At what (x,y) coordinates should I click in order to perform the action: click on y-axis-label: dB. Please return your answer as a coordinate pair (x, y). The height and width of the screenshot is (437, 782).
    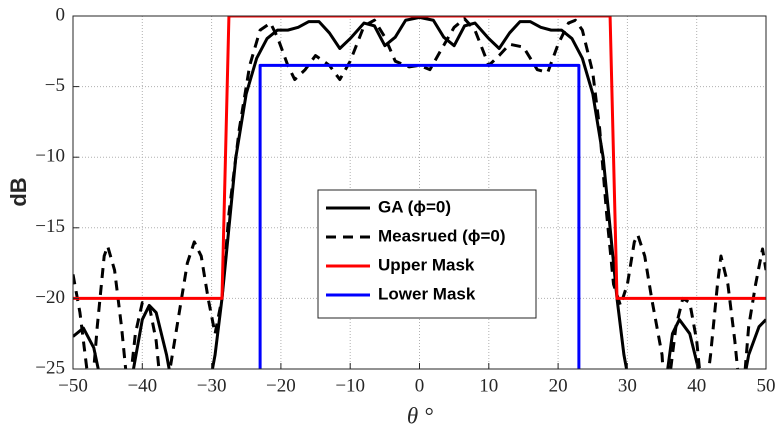
    Looking at the image, I should click on (18, 191).